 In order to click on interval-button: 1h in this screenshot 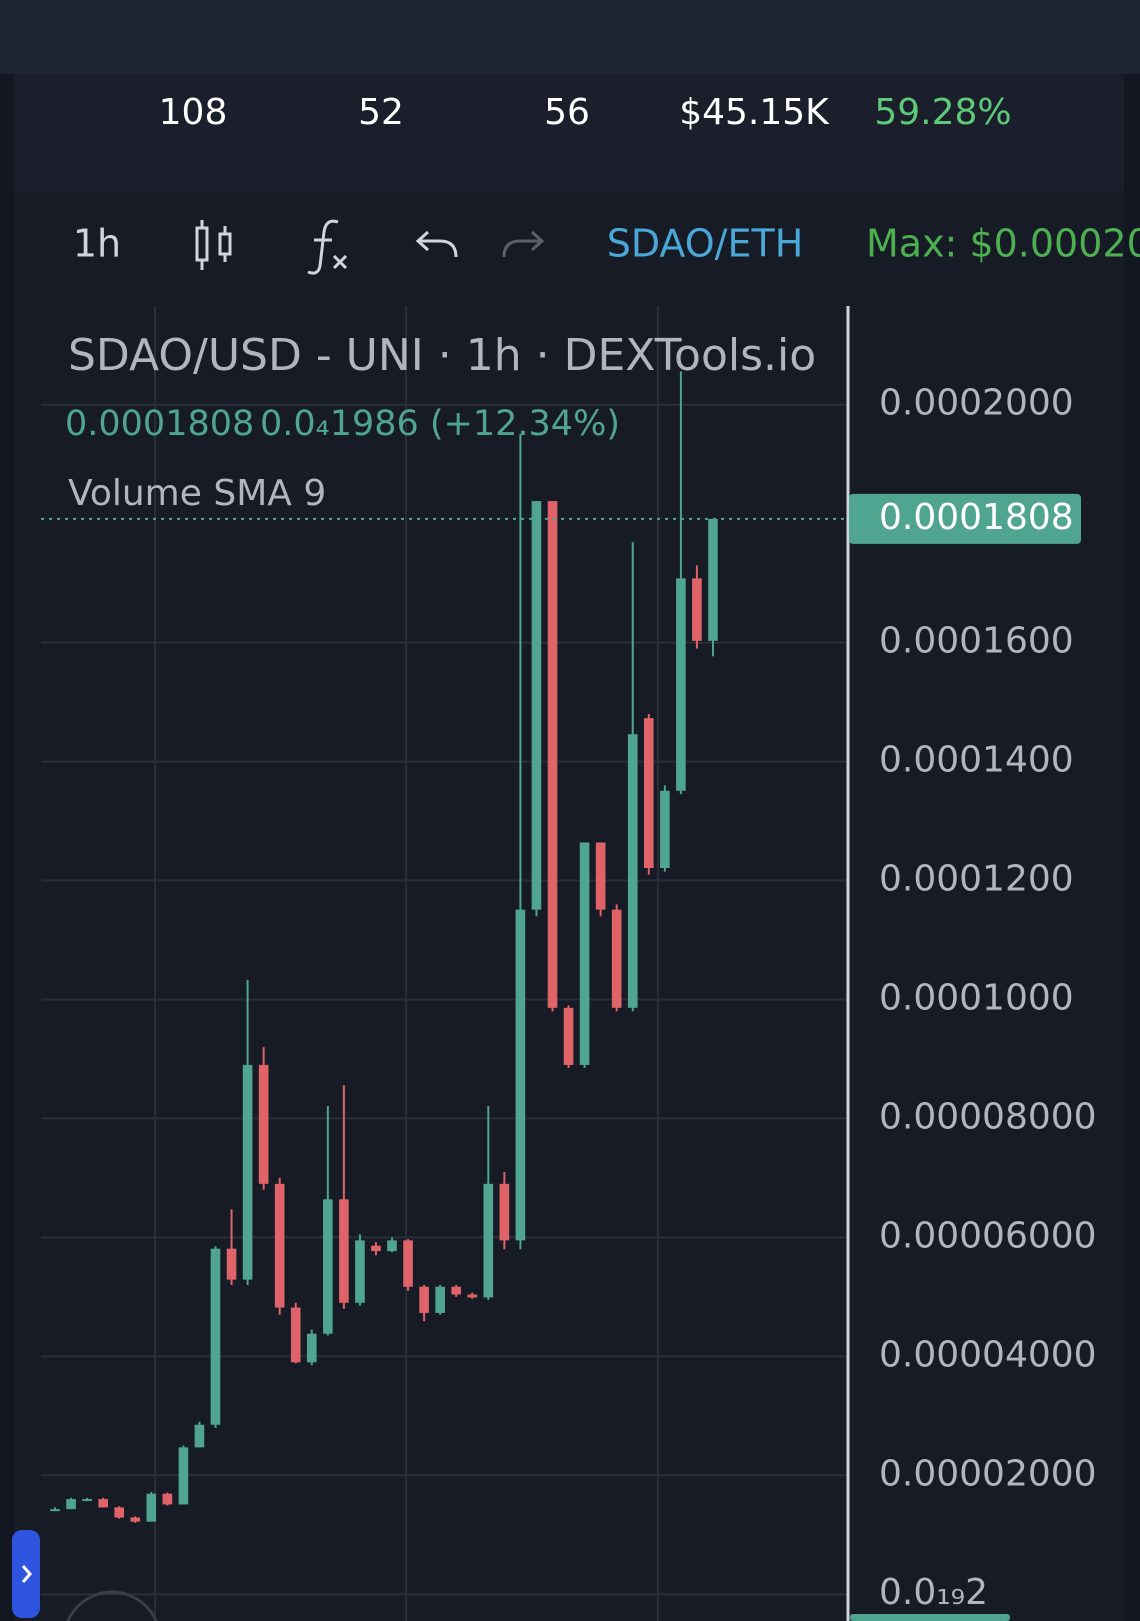, I will do `click(97, 244)`.